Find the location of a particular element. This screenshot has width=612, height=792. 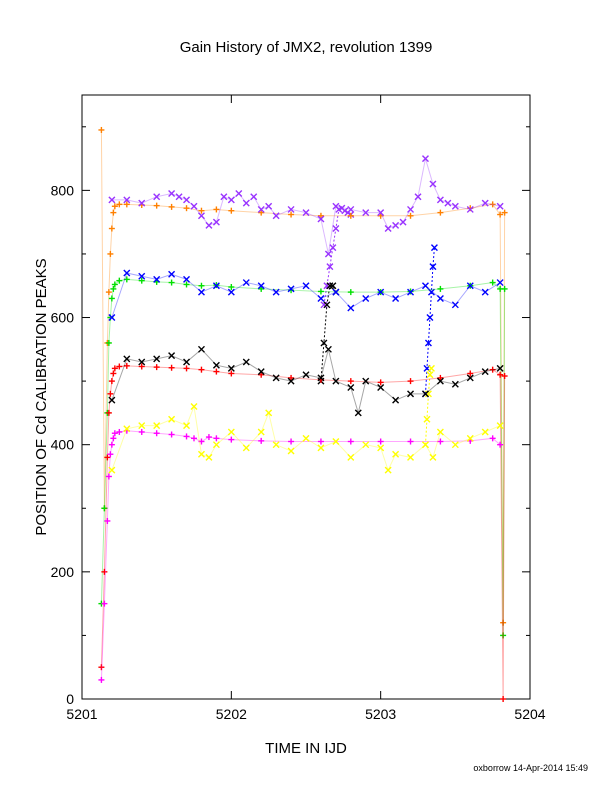

x-tick-label: 5204 is located at coordinates (529, 714).